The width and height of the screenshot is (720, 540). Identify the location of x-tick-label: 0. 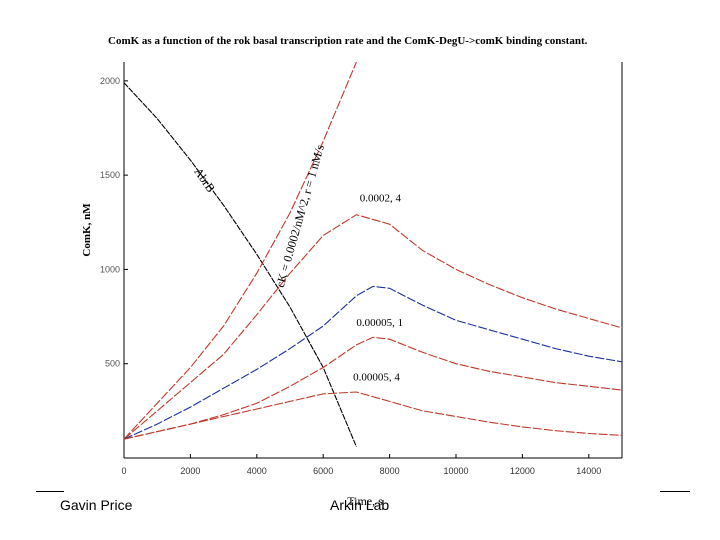
(123, 471).